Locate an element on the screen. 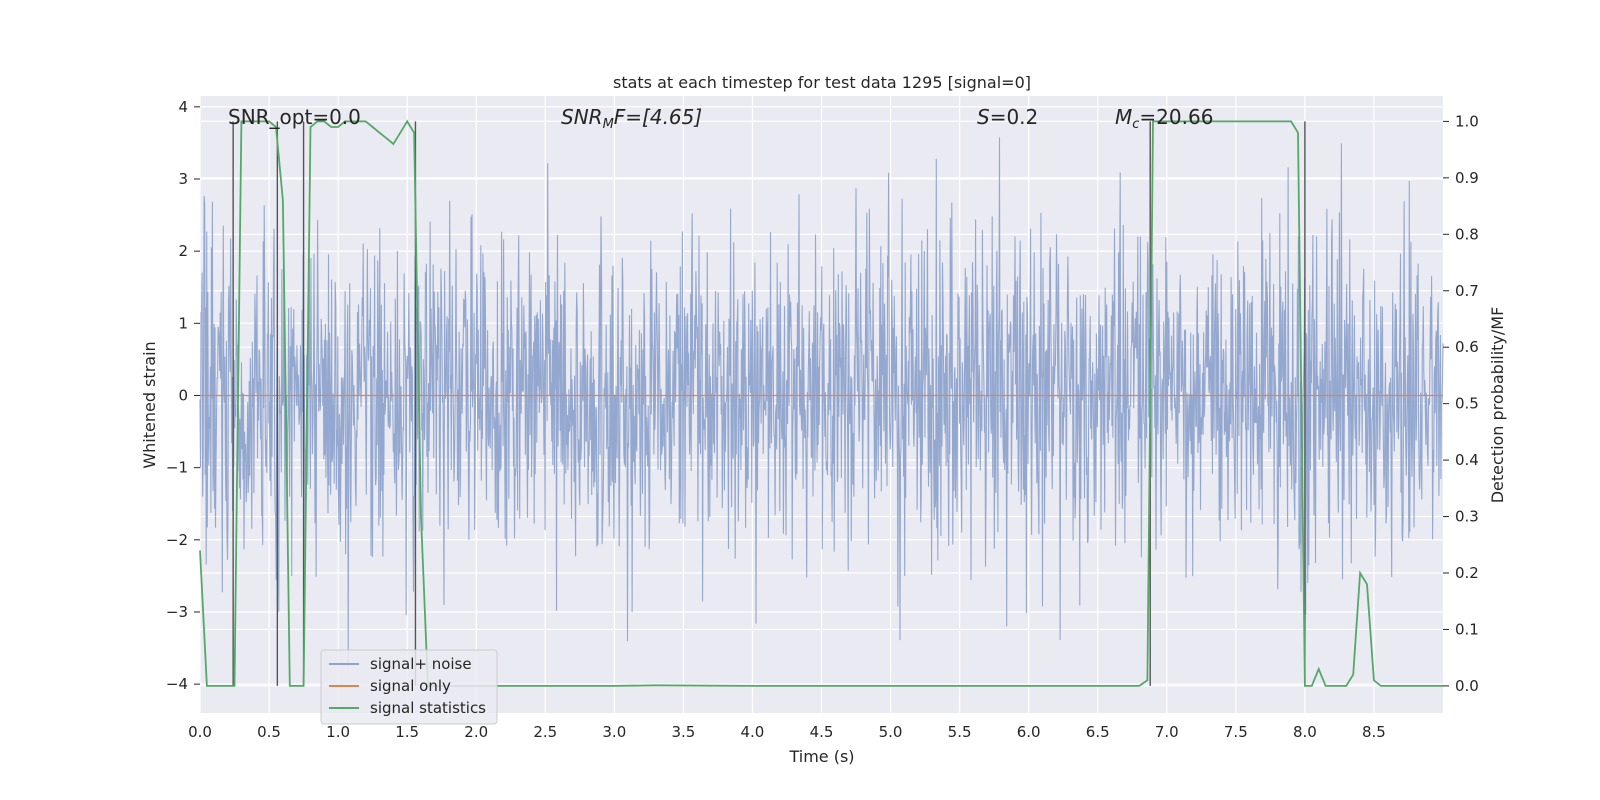 This screenshot has height=800, width=1600. x-tick-label: 4.0 is located at coordinates (753, 732).